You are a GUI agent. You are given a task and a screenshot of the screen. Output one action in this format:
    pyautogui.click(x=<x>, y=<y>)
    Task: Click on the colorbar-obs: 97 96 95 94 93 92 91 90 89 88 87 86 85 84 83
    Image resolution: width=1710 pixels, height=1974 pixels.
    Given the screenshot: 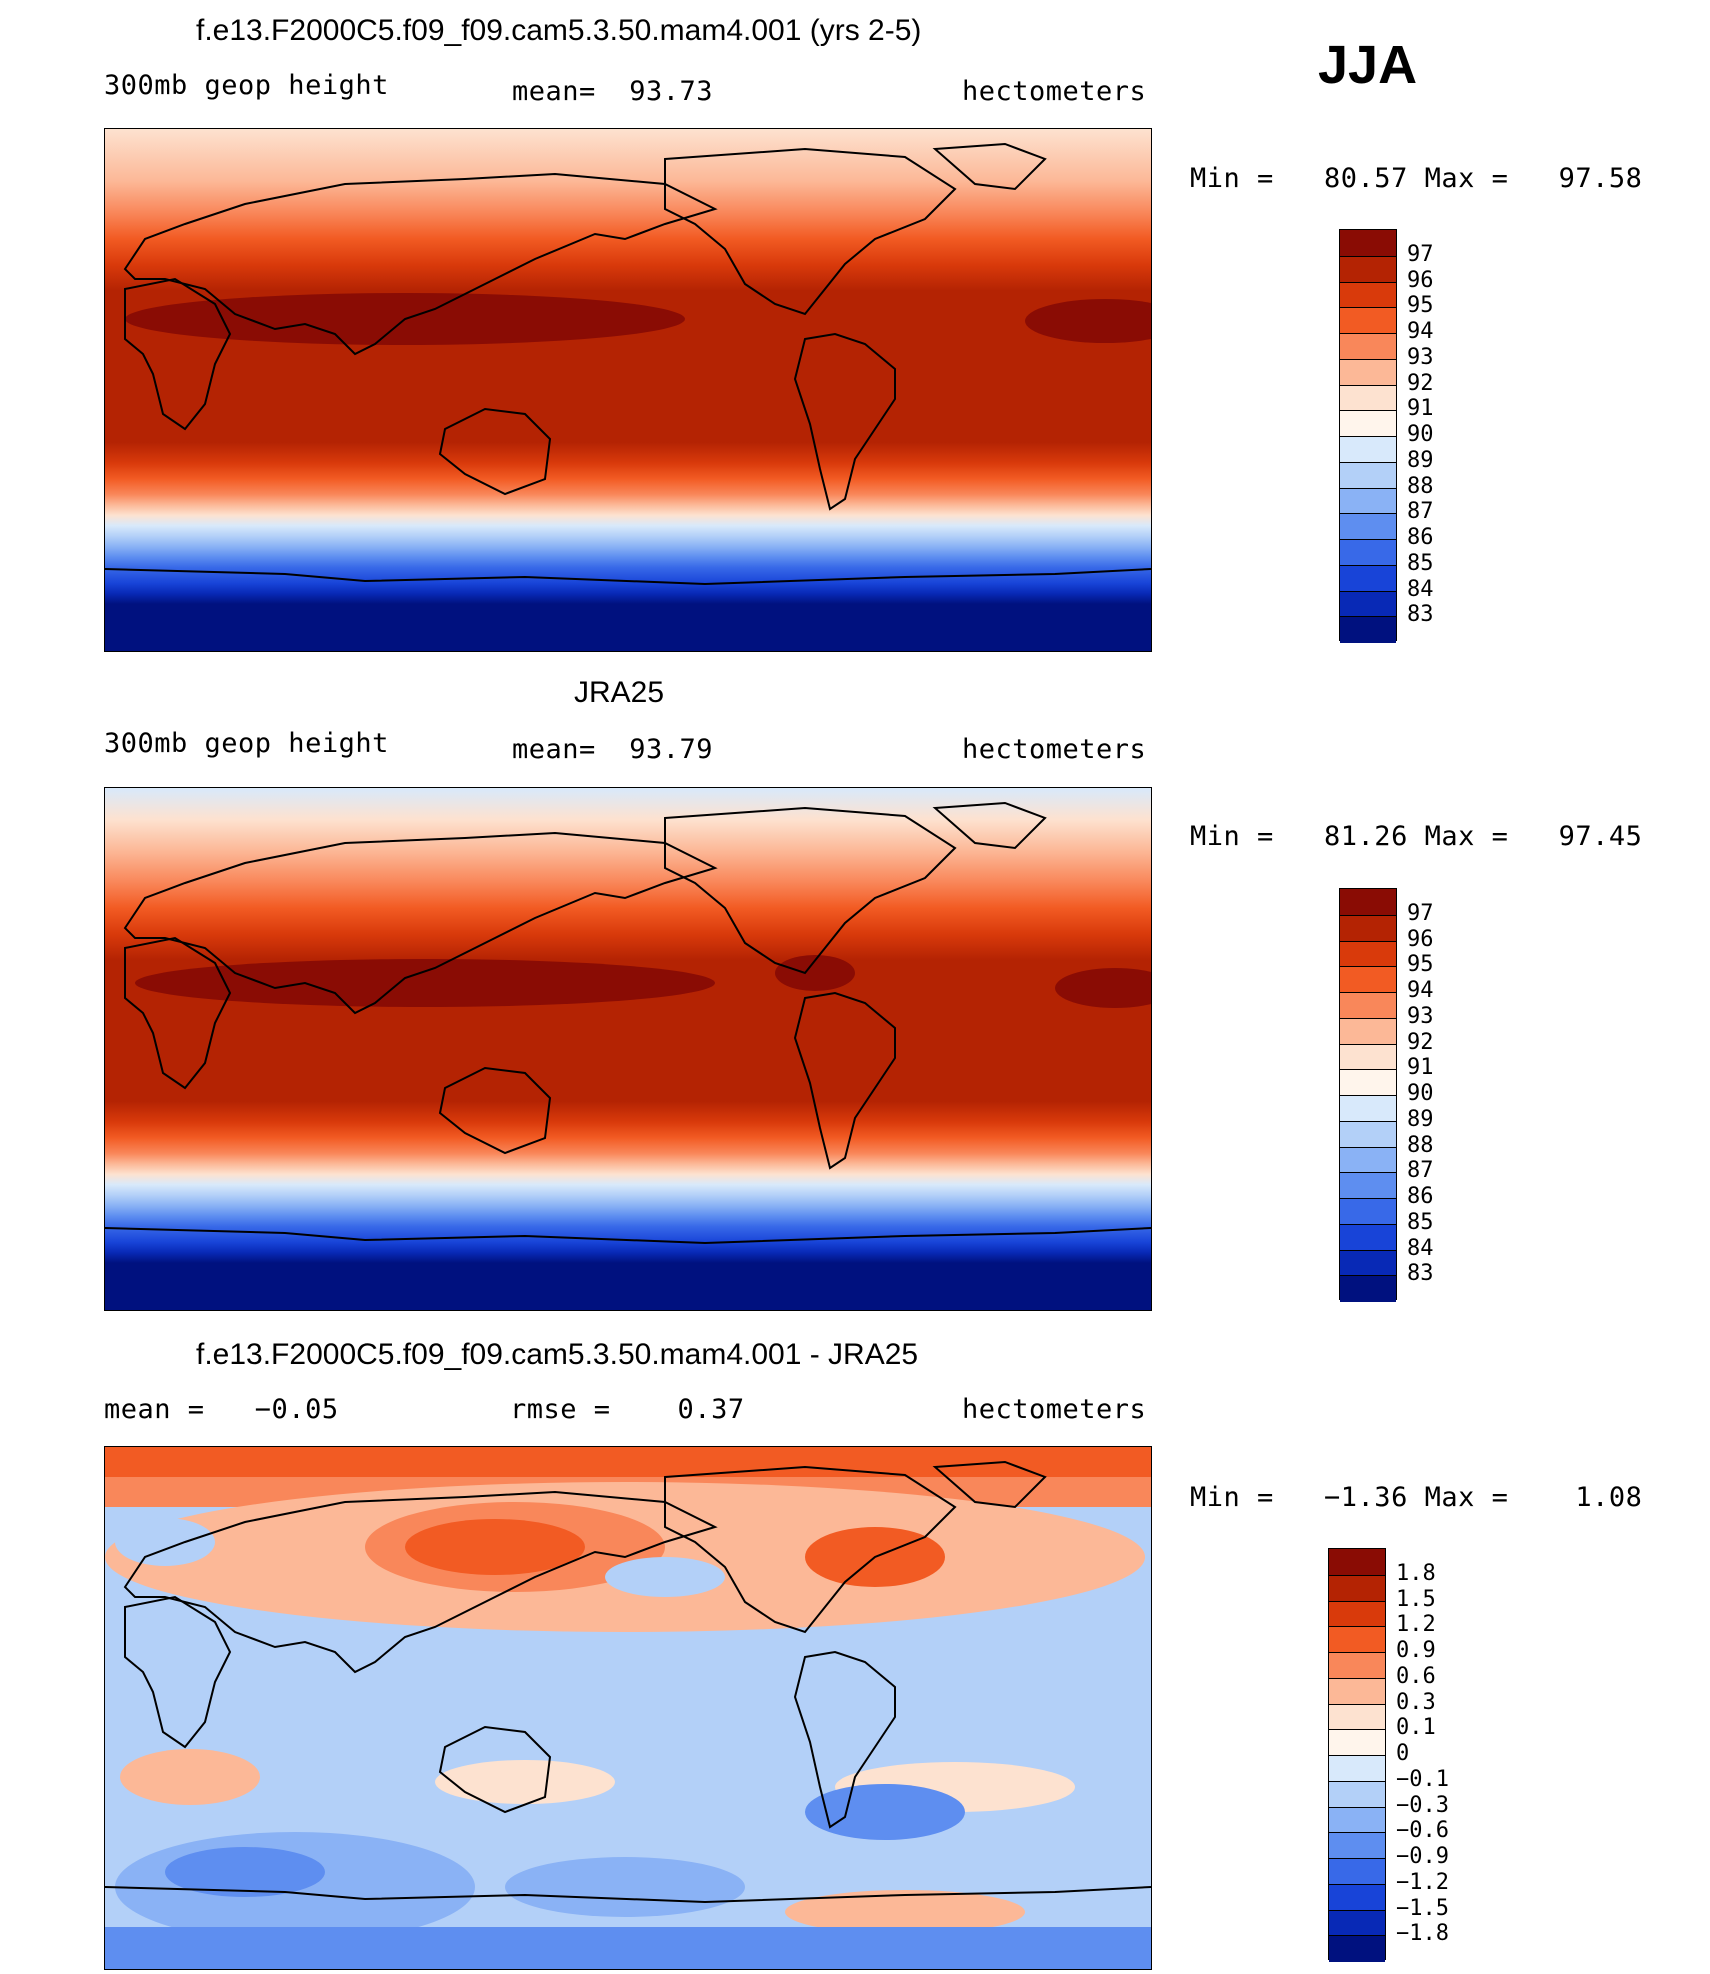 What is the action you would take?
    pyautogui.click(x=1419, y=1095)
    